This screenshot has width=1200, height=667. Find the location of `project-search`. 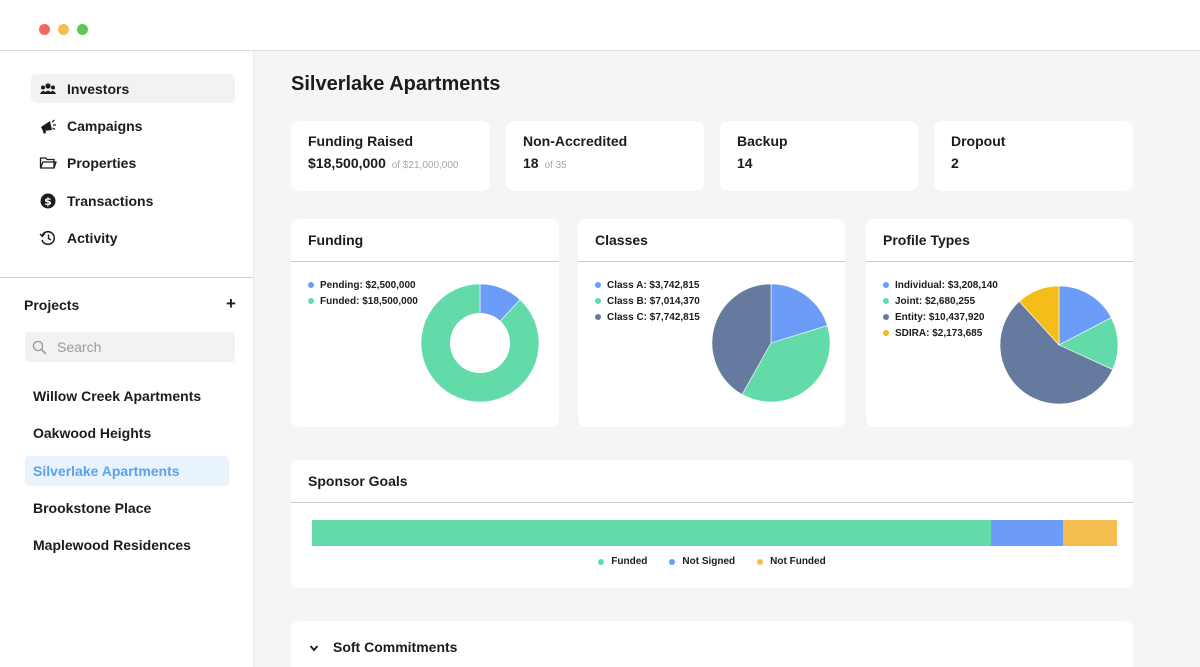

project-search is located at coordinates (130, 347).